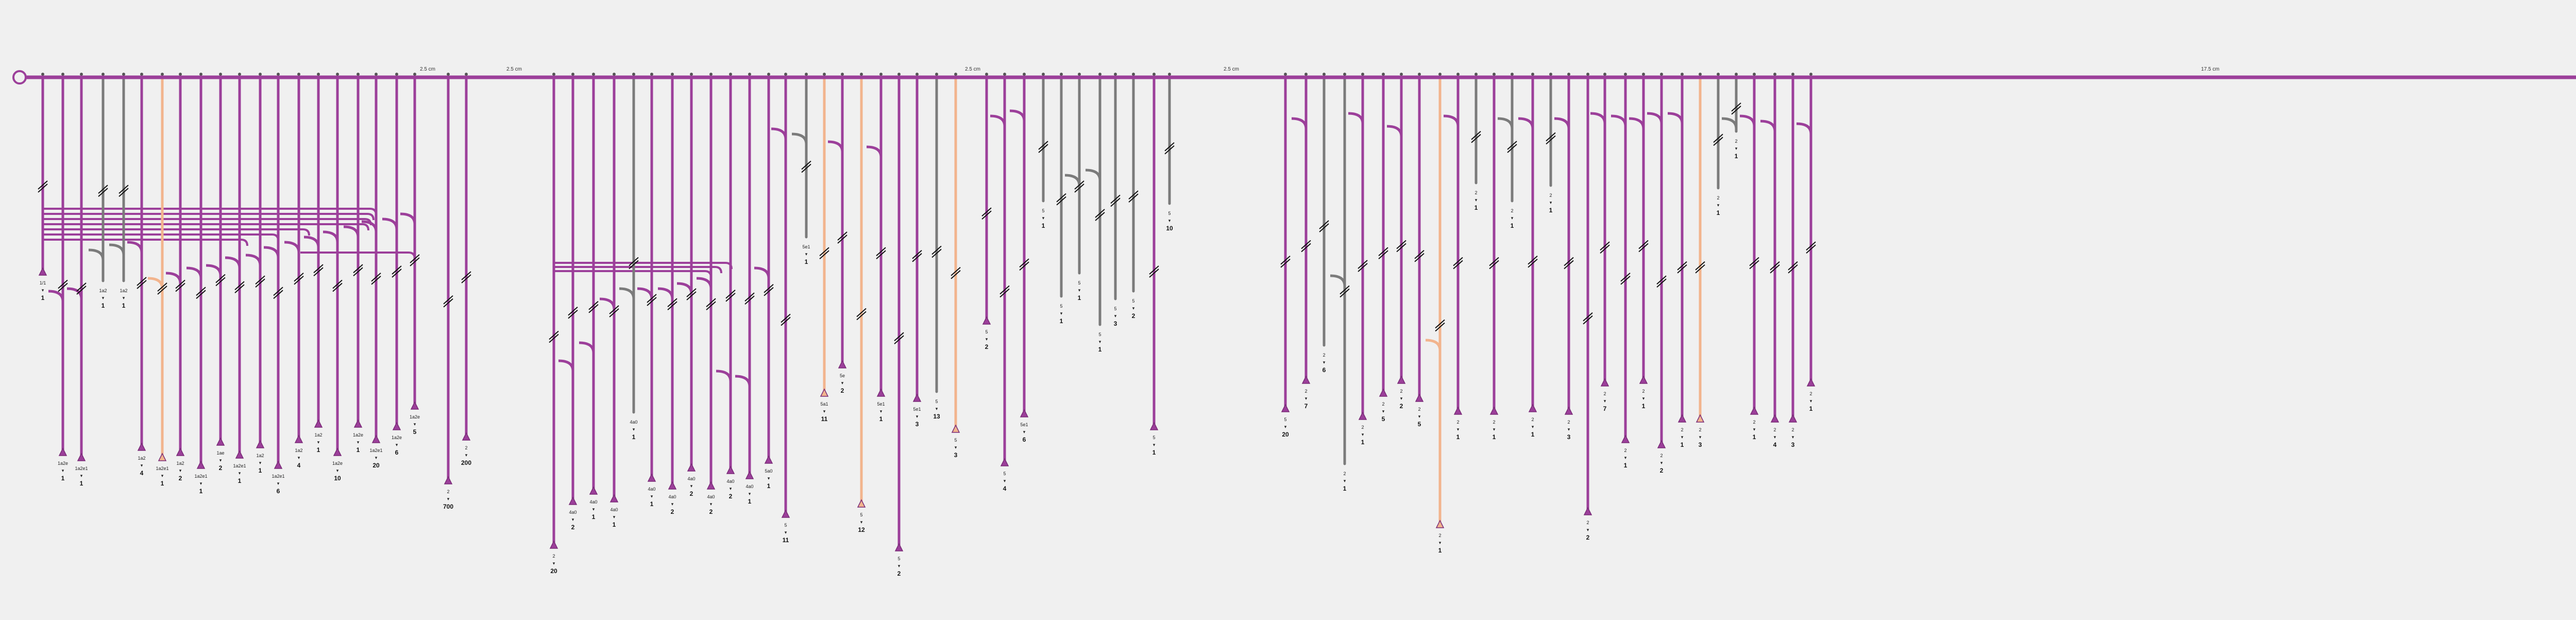 This screenshot has height=620, width=2576. I want to click on drop-3: 1a2e1 ▾ 1, so click(77, 280).